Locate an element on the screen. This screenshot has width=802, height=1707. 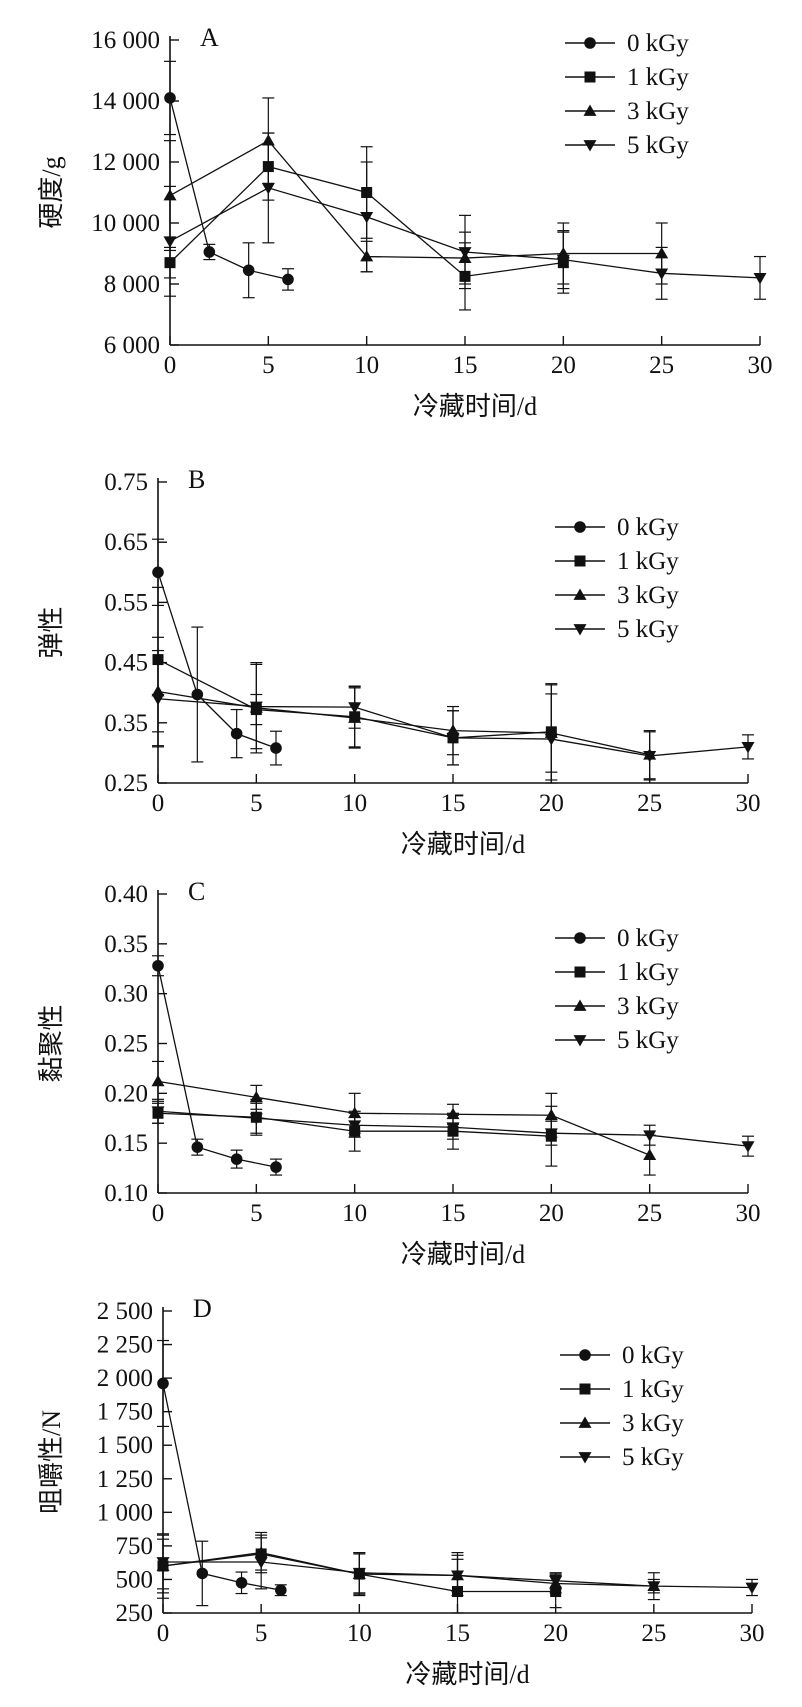
series-1-kgy is located at coordinates (355, 683).